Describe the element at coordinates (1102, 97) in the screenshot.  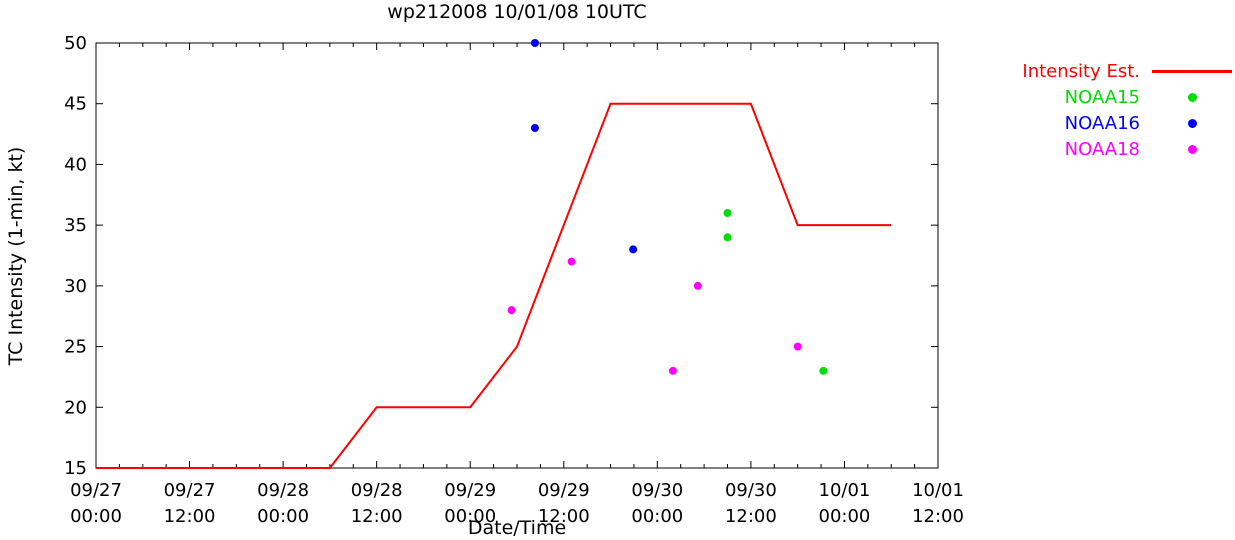
I see `legend-label: NOAA15` at that location.